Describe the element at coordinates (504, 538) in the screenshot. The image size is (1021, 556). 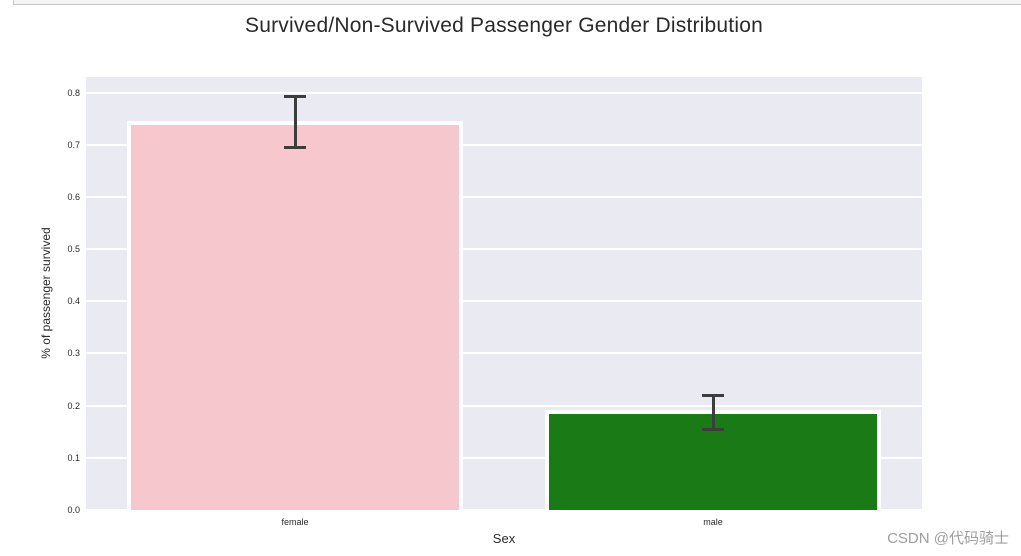
I see `x-axis-label: Sex` at that location.